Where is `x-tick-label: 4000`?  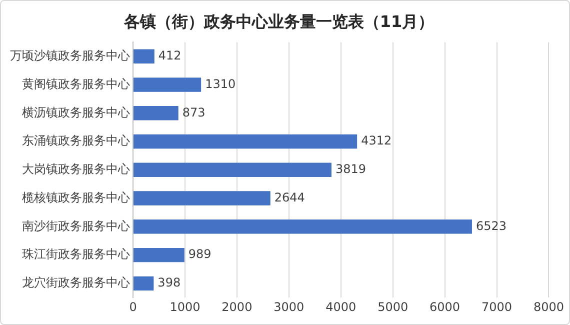
x-tick-label: 4000 is located at coordinates (341, 307).